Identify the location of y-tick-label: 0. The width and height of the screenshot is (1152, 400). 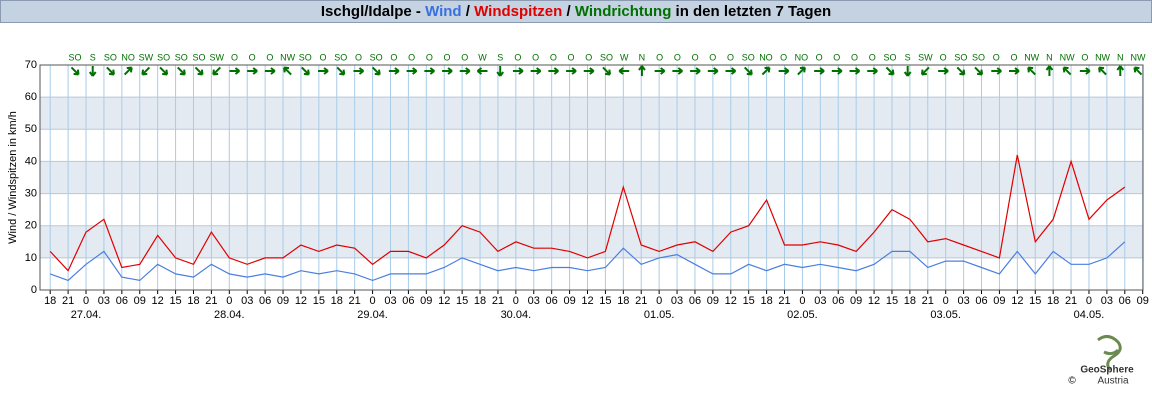
(34, 290).